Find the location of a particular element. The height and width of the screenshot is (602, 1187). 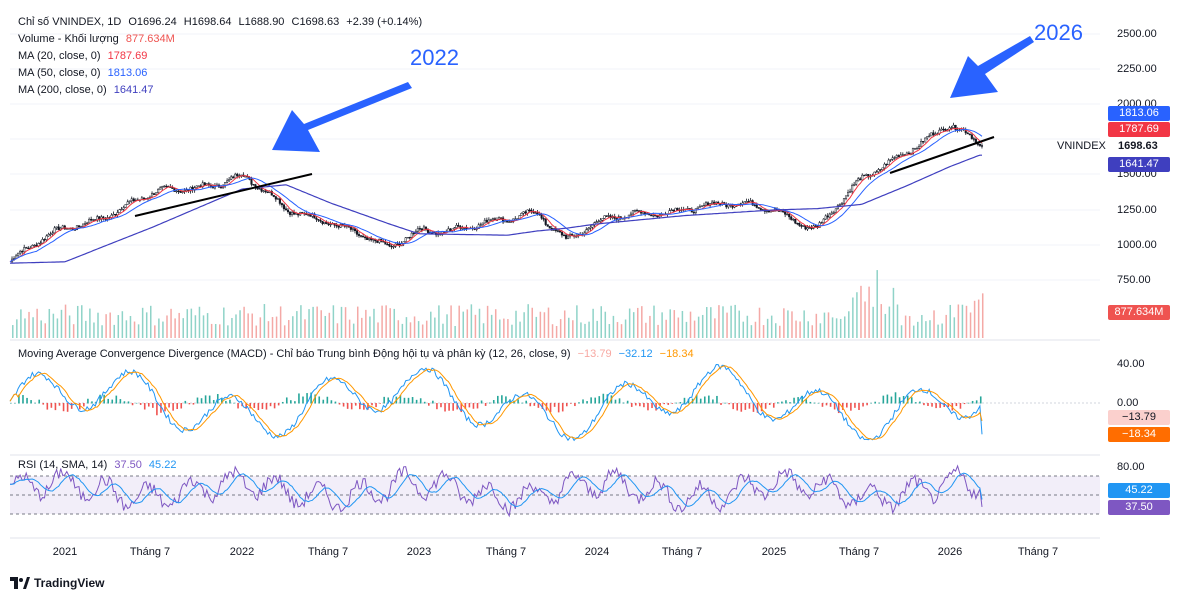

ma50-label: MA (50, close, 0) is located at coordinates (59, 73).